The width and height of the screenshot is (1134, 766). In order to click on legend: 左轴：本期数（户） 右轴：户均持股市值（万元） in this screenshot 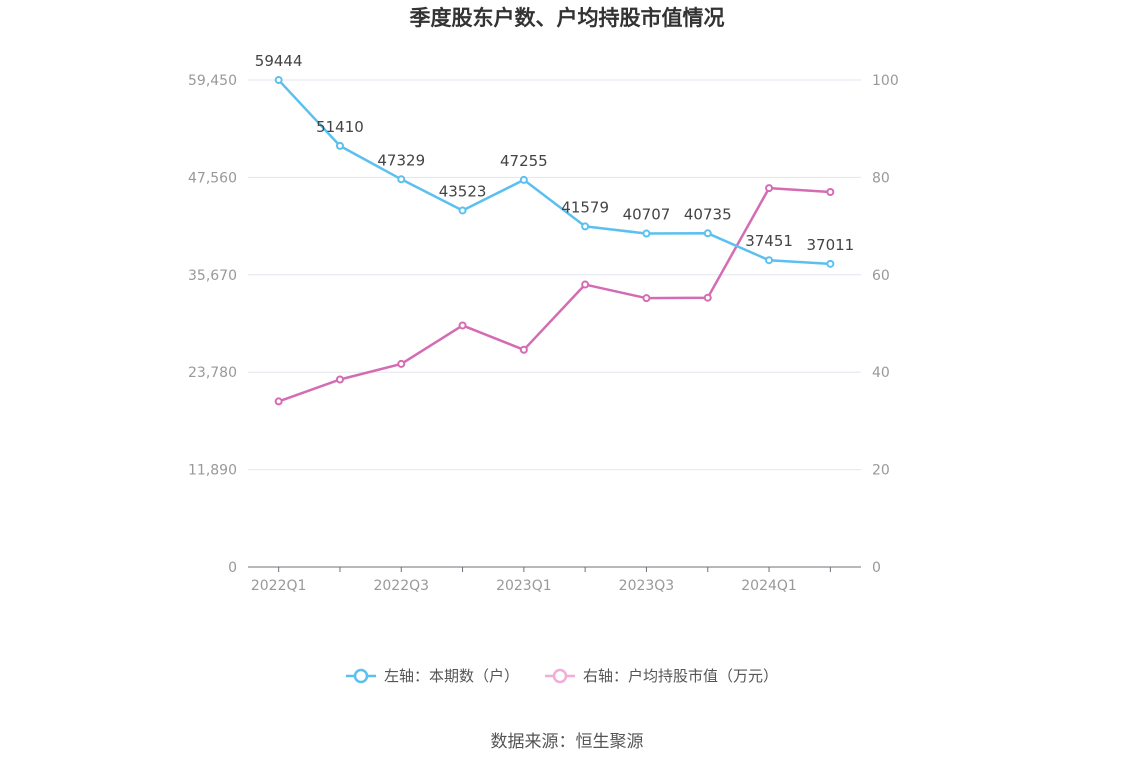, I will do `click(562, 676)`.